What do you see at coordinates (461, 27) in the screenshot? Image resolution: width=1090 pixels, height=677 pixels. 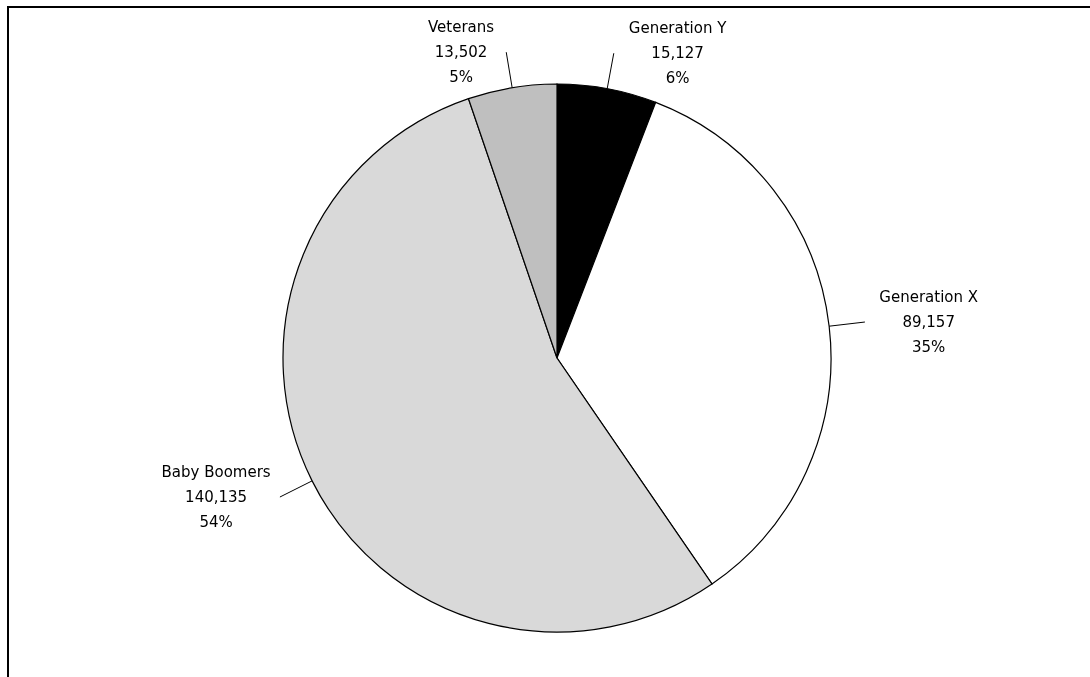 I see `slice-label: Veterans` at bounding box center [461, 27].